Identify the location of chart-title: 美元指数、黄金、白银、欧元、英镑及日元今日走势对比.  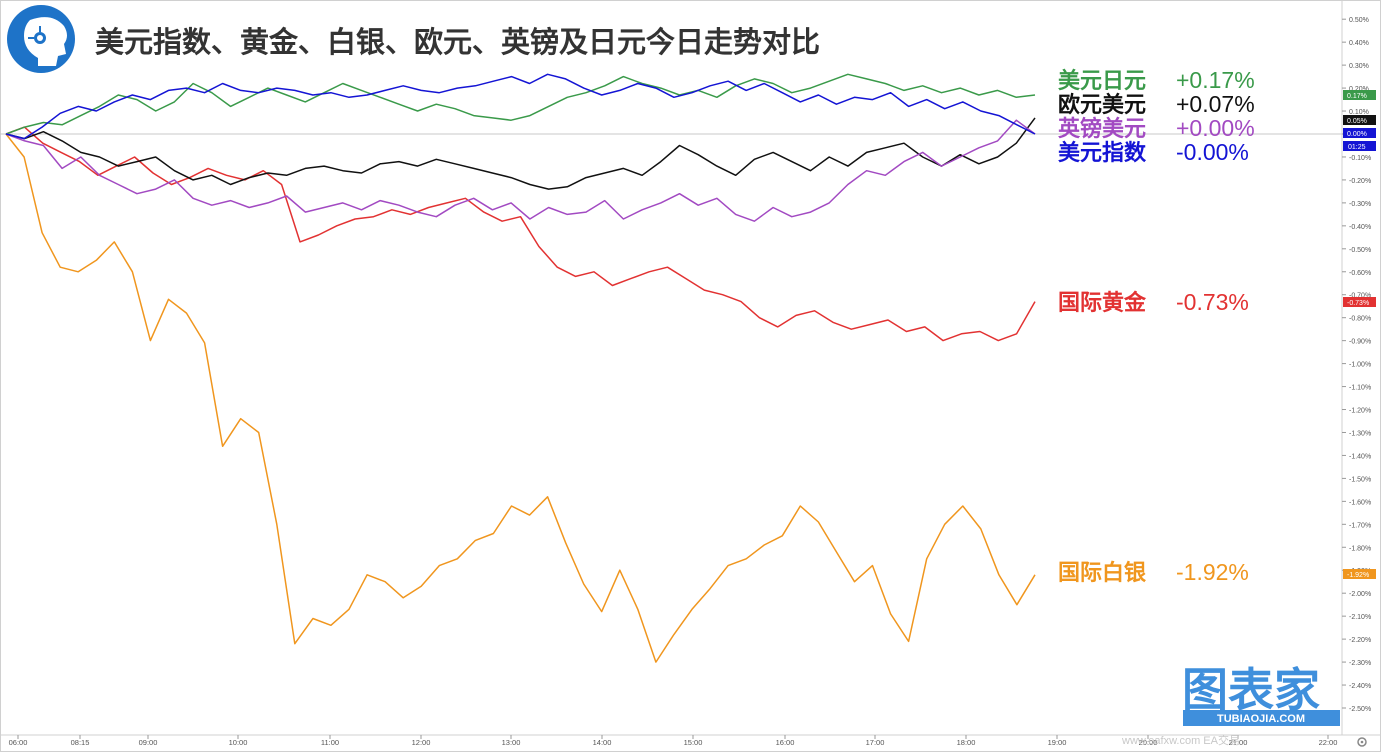
(457, 42).